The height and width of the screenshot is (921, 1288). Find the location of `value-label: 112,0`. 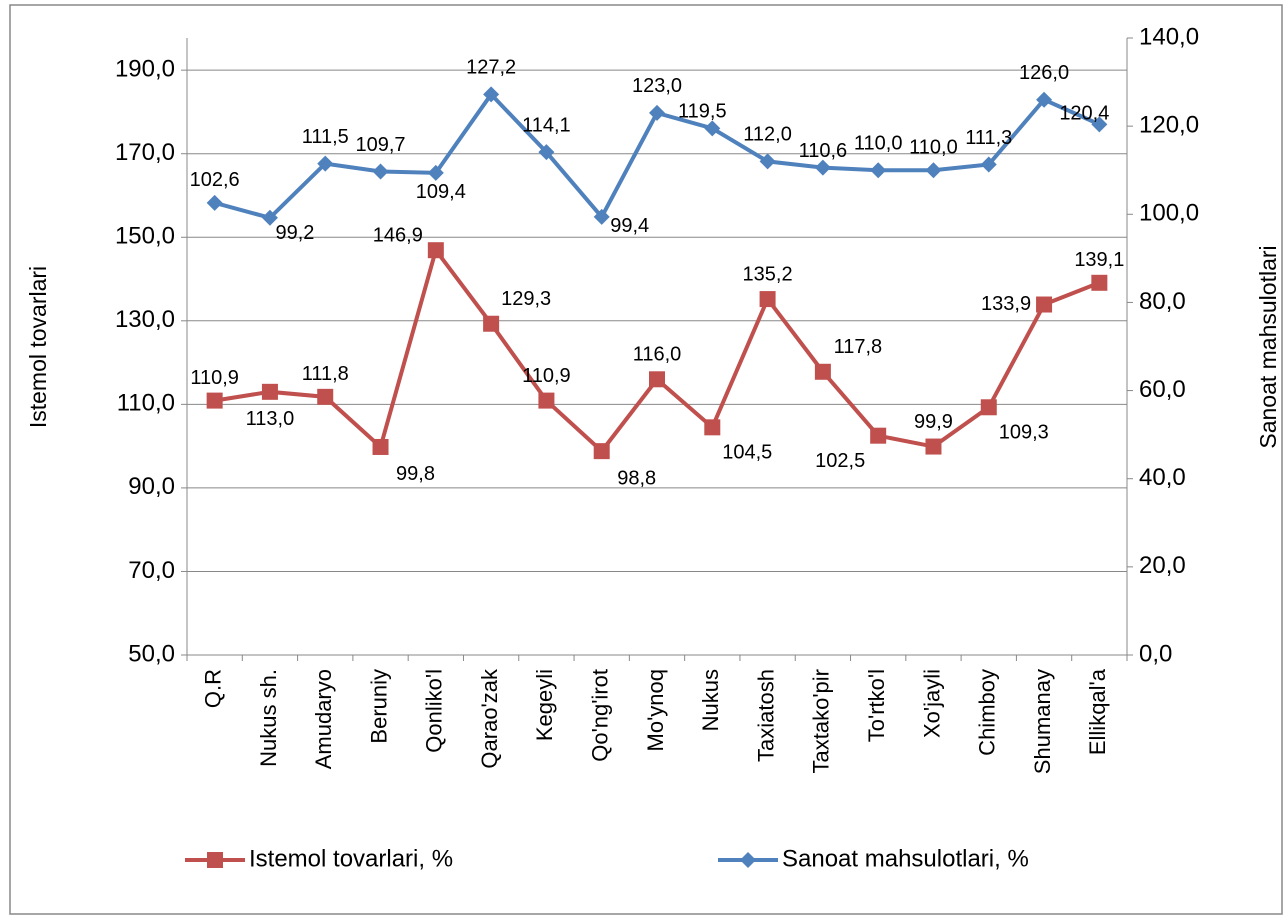

value-label: 112,0 is located at coordinates (767, 135).